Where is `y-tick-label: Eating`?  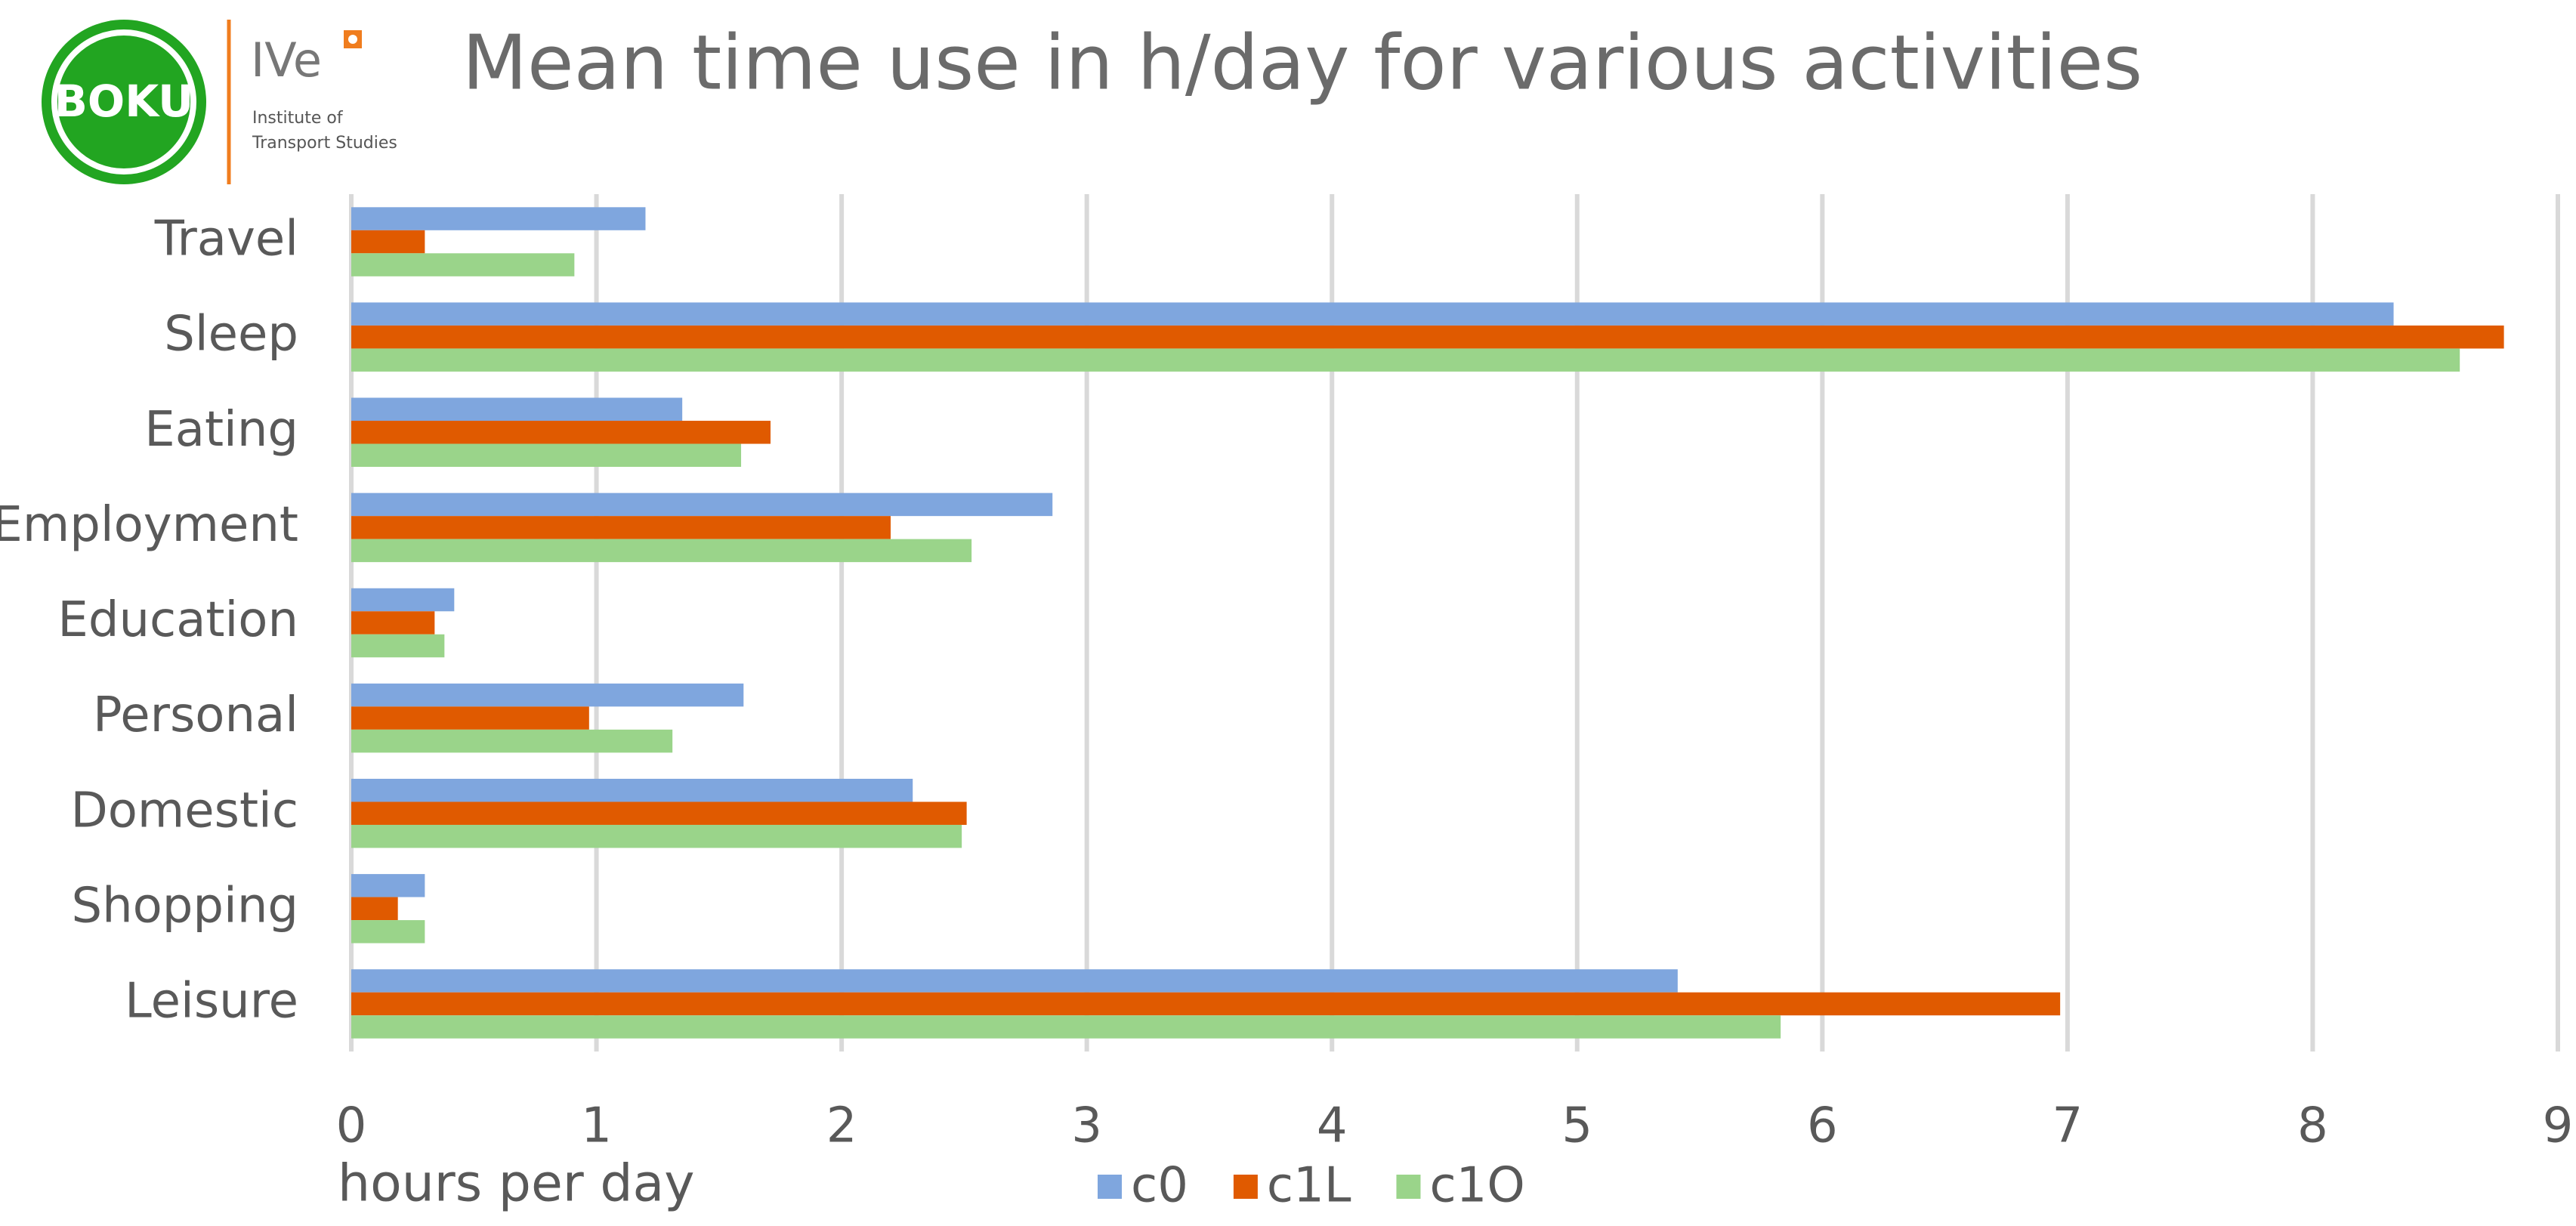
y-tick-label: Eating is located at coordinates (221, 430).